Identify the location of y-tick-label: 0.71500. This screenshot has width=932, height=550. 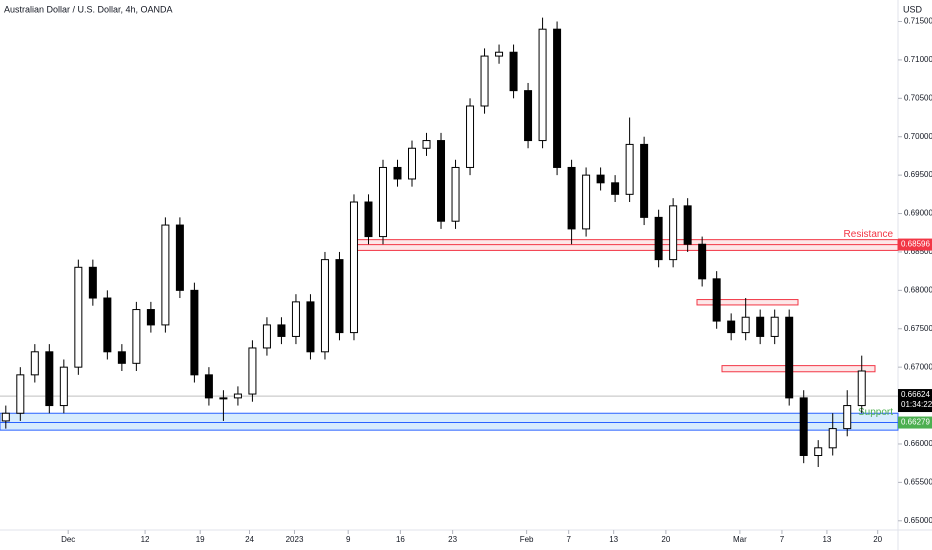
(918, 21).